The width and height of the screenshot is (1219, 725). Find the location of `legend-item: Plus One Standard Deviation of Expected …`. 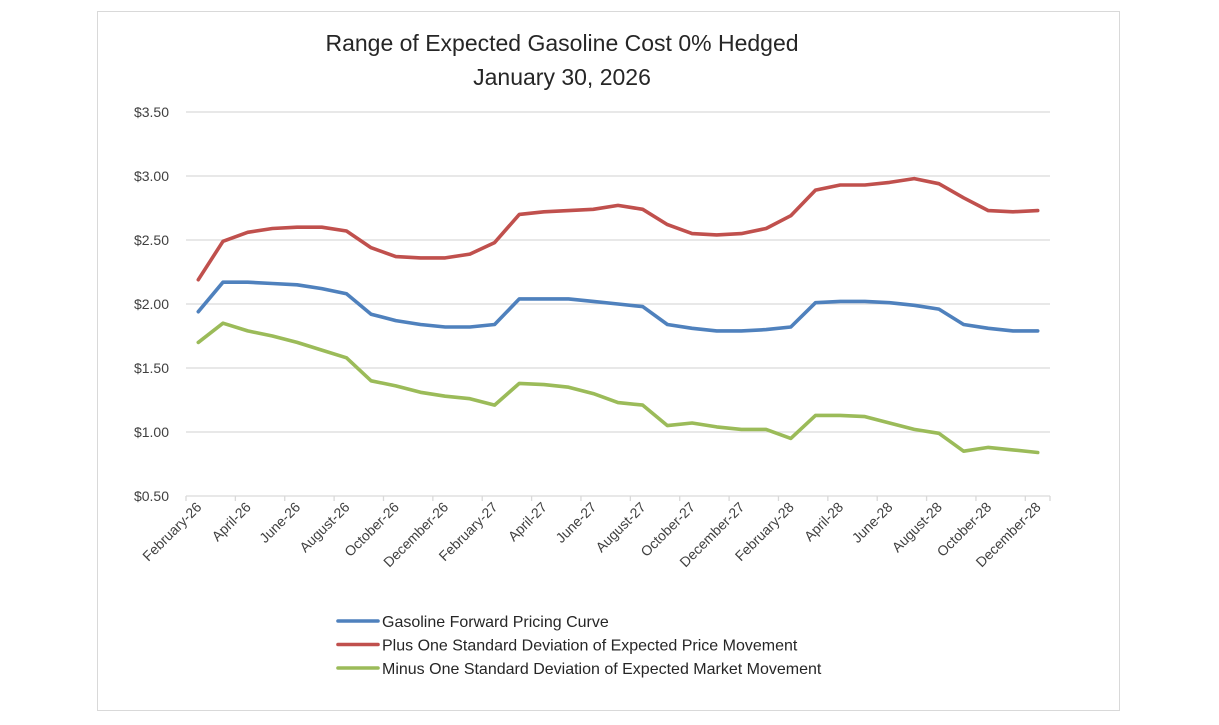

legend-item: Plus One Standard Deviation of Expected … is located at coordinates (567, 646).